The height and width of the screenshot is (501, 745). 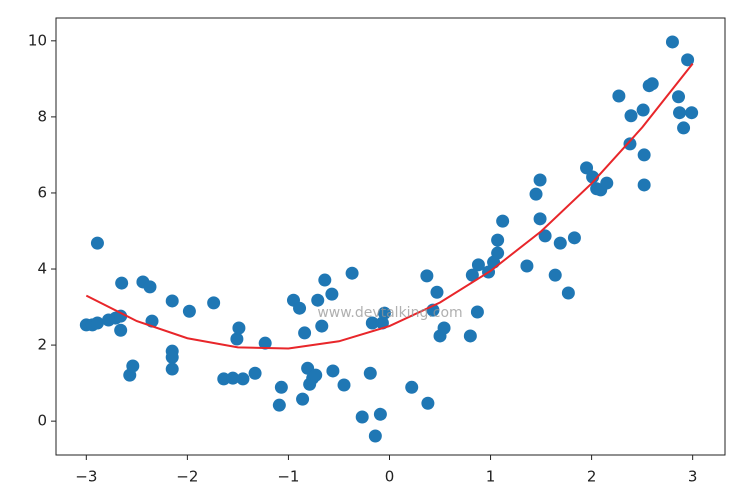 What do you see at coordinates (42, 192) in the screenshot?
I see `y-tick-label: 6` at bounding box center [42, 192].